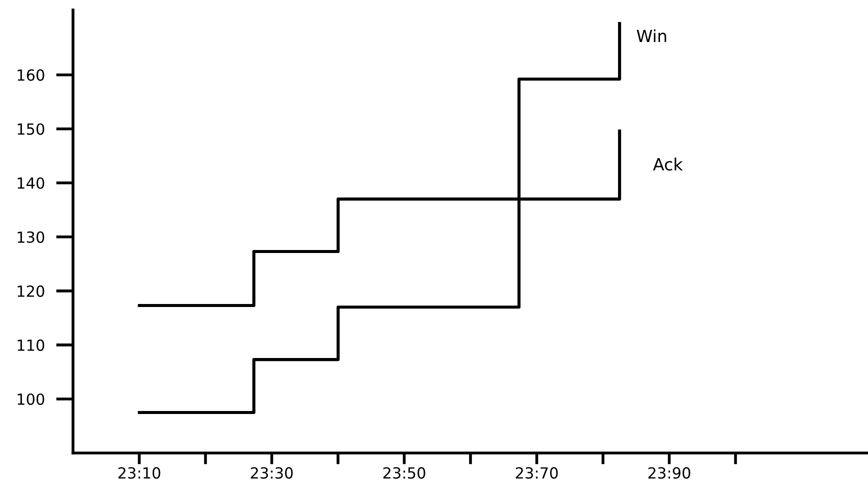 The width and height of the screenshot is (868, 488). What do you see at coordinates (537, 473) in the screenshot?
I see `x-tick-label: 23:70` at bounding box center [537, 473].